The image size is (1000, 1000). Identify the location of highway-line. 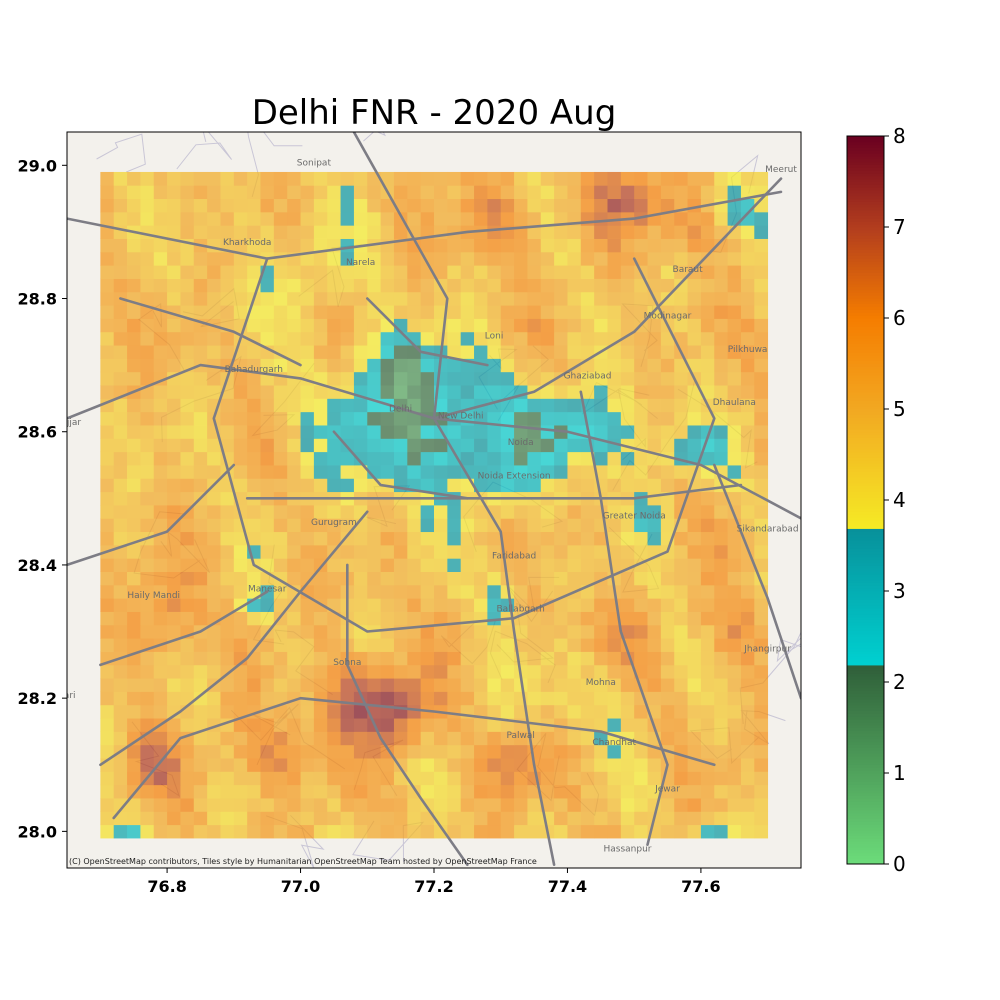
(616, 468).